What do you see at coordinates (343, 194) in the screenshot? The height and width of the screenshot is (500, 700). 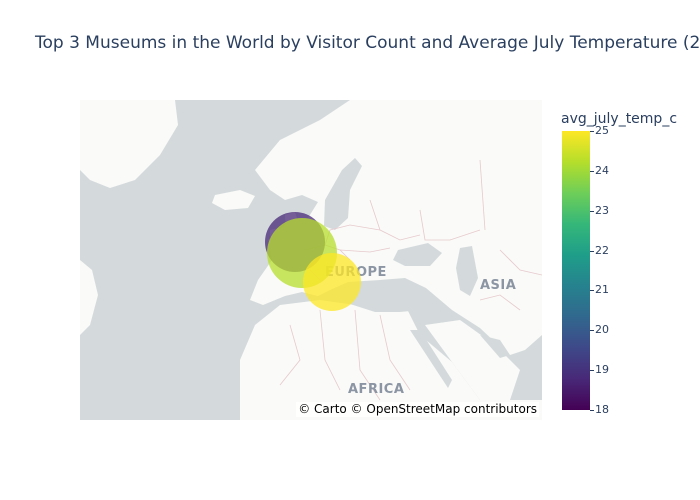 I see `sea-baltic` at bounding box center [343, 194].